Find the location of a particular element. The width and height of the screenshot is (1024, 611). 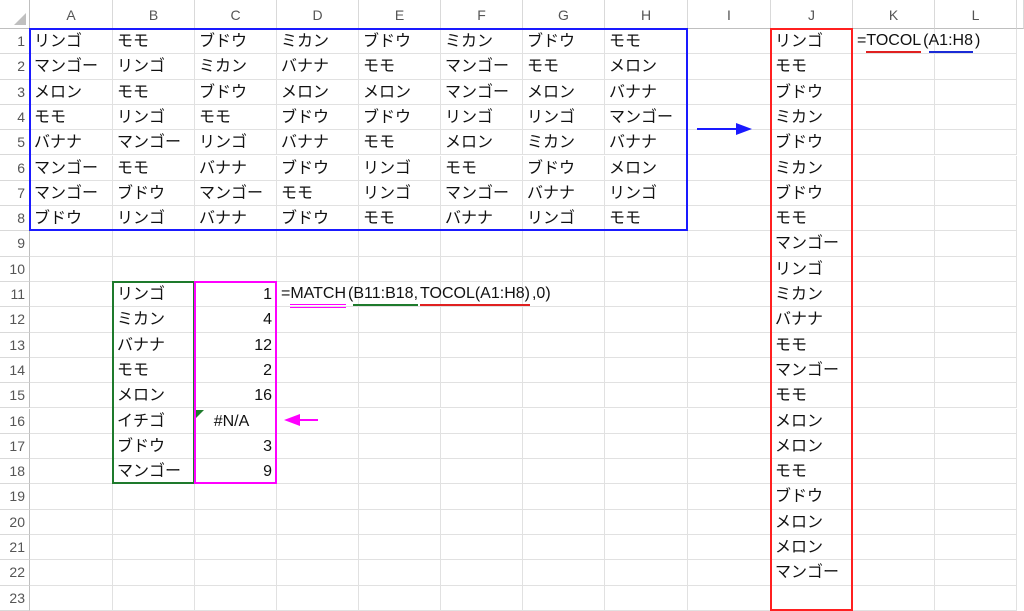

cell-i21 is located at coordinates (729, 548).